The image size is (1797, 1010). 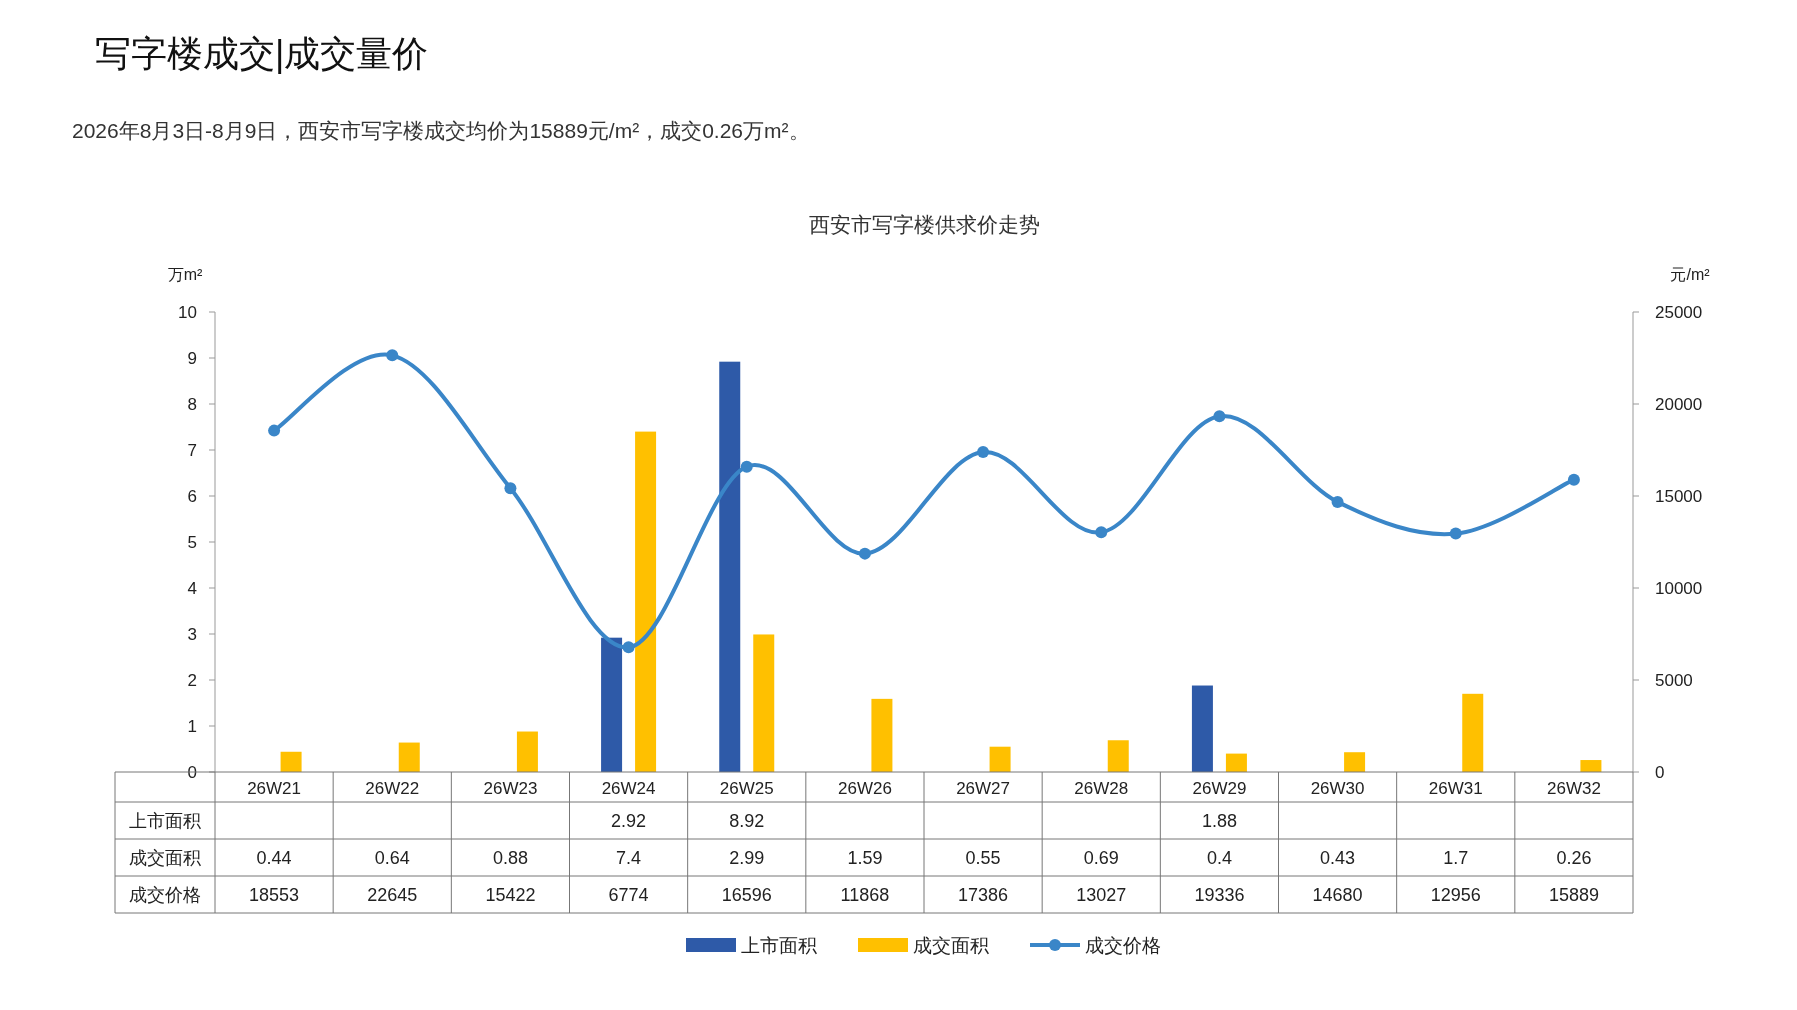 What do you see at coordinates (192, 542) in the screenshot?
I see `y-tick-label: 5` at bounding box center [192, 542].